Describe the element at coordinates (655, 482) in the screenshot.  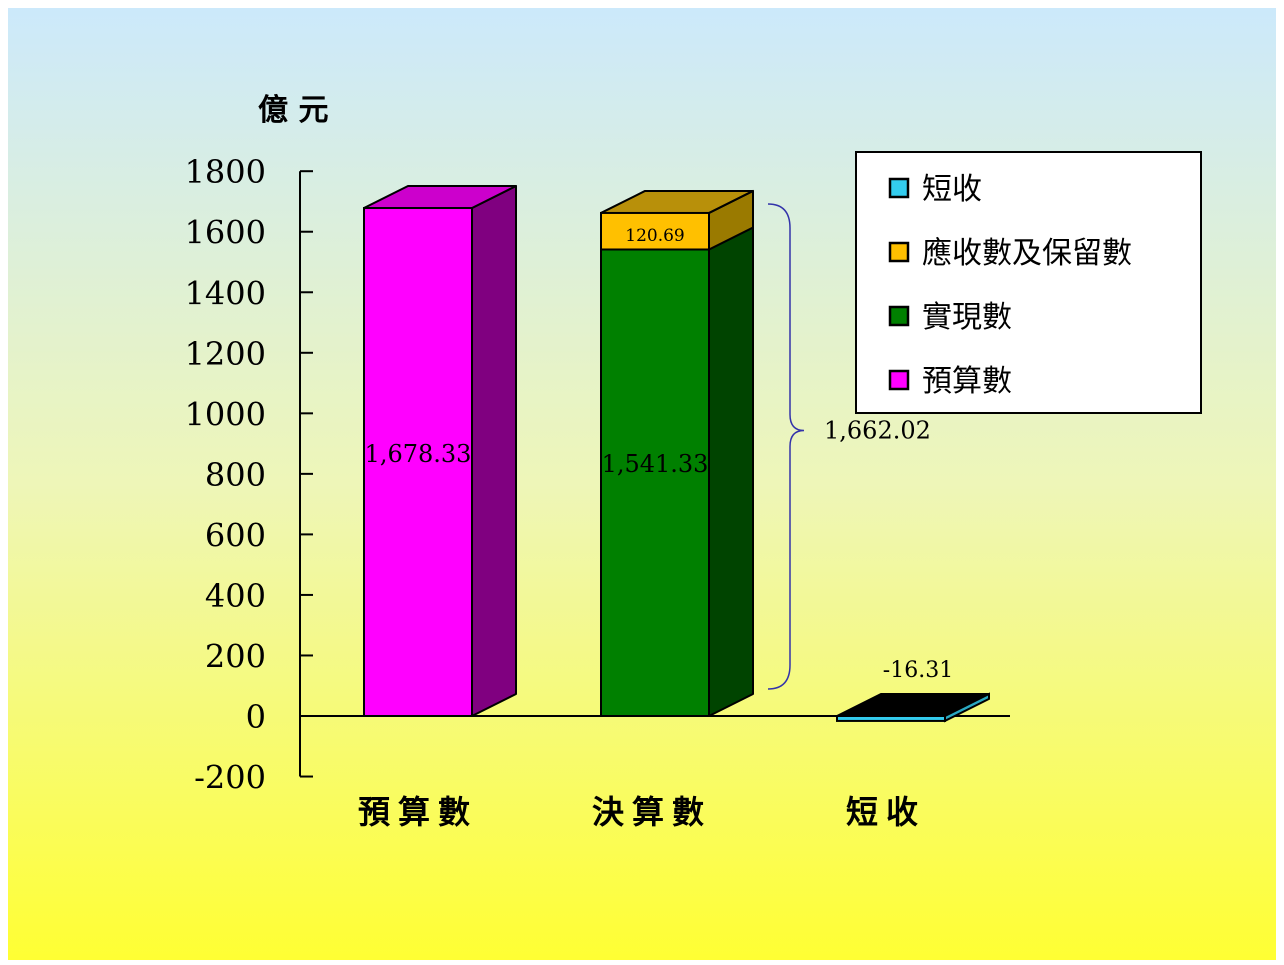
I see `bar-realized-front` at that location.